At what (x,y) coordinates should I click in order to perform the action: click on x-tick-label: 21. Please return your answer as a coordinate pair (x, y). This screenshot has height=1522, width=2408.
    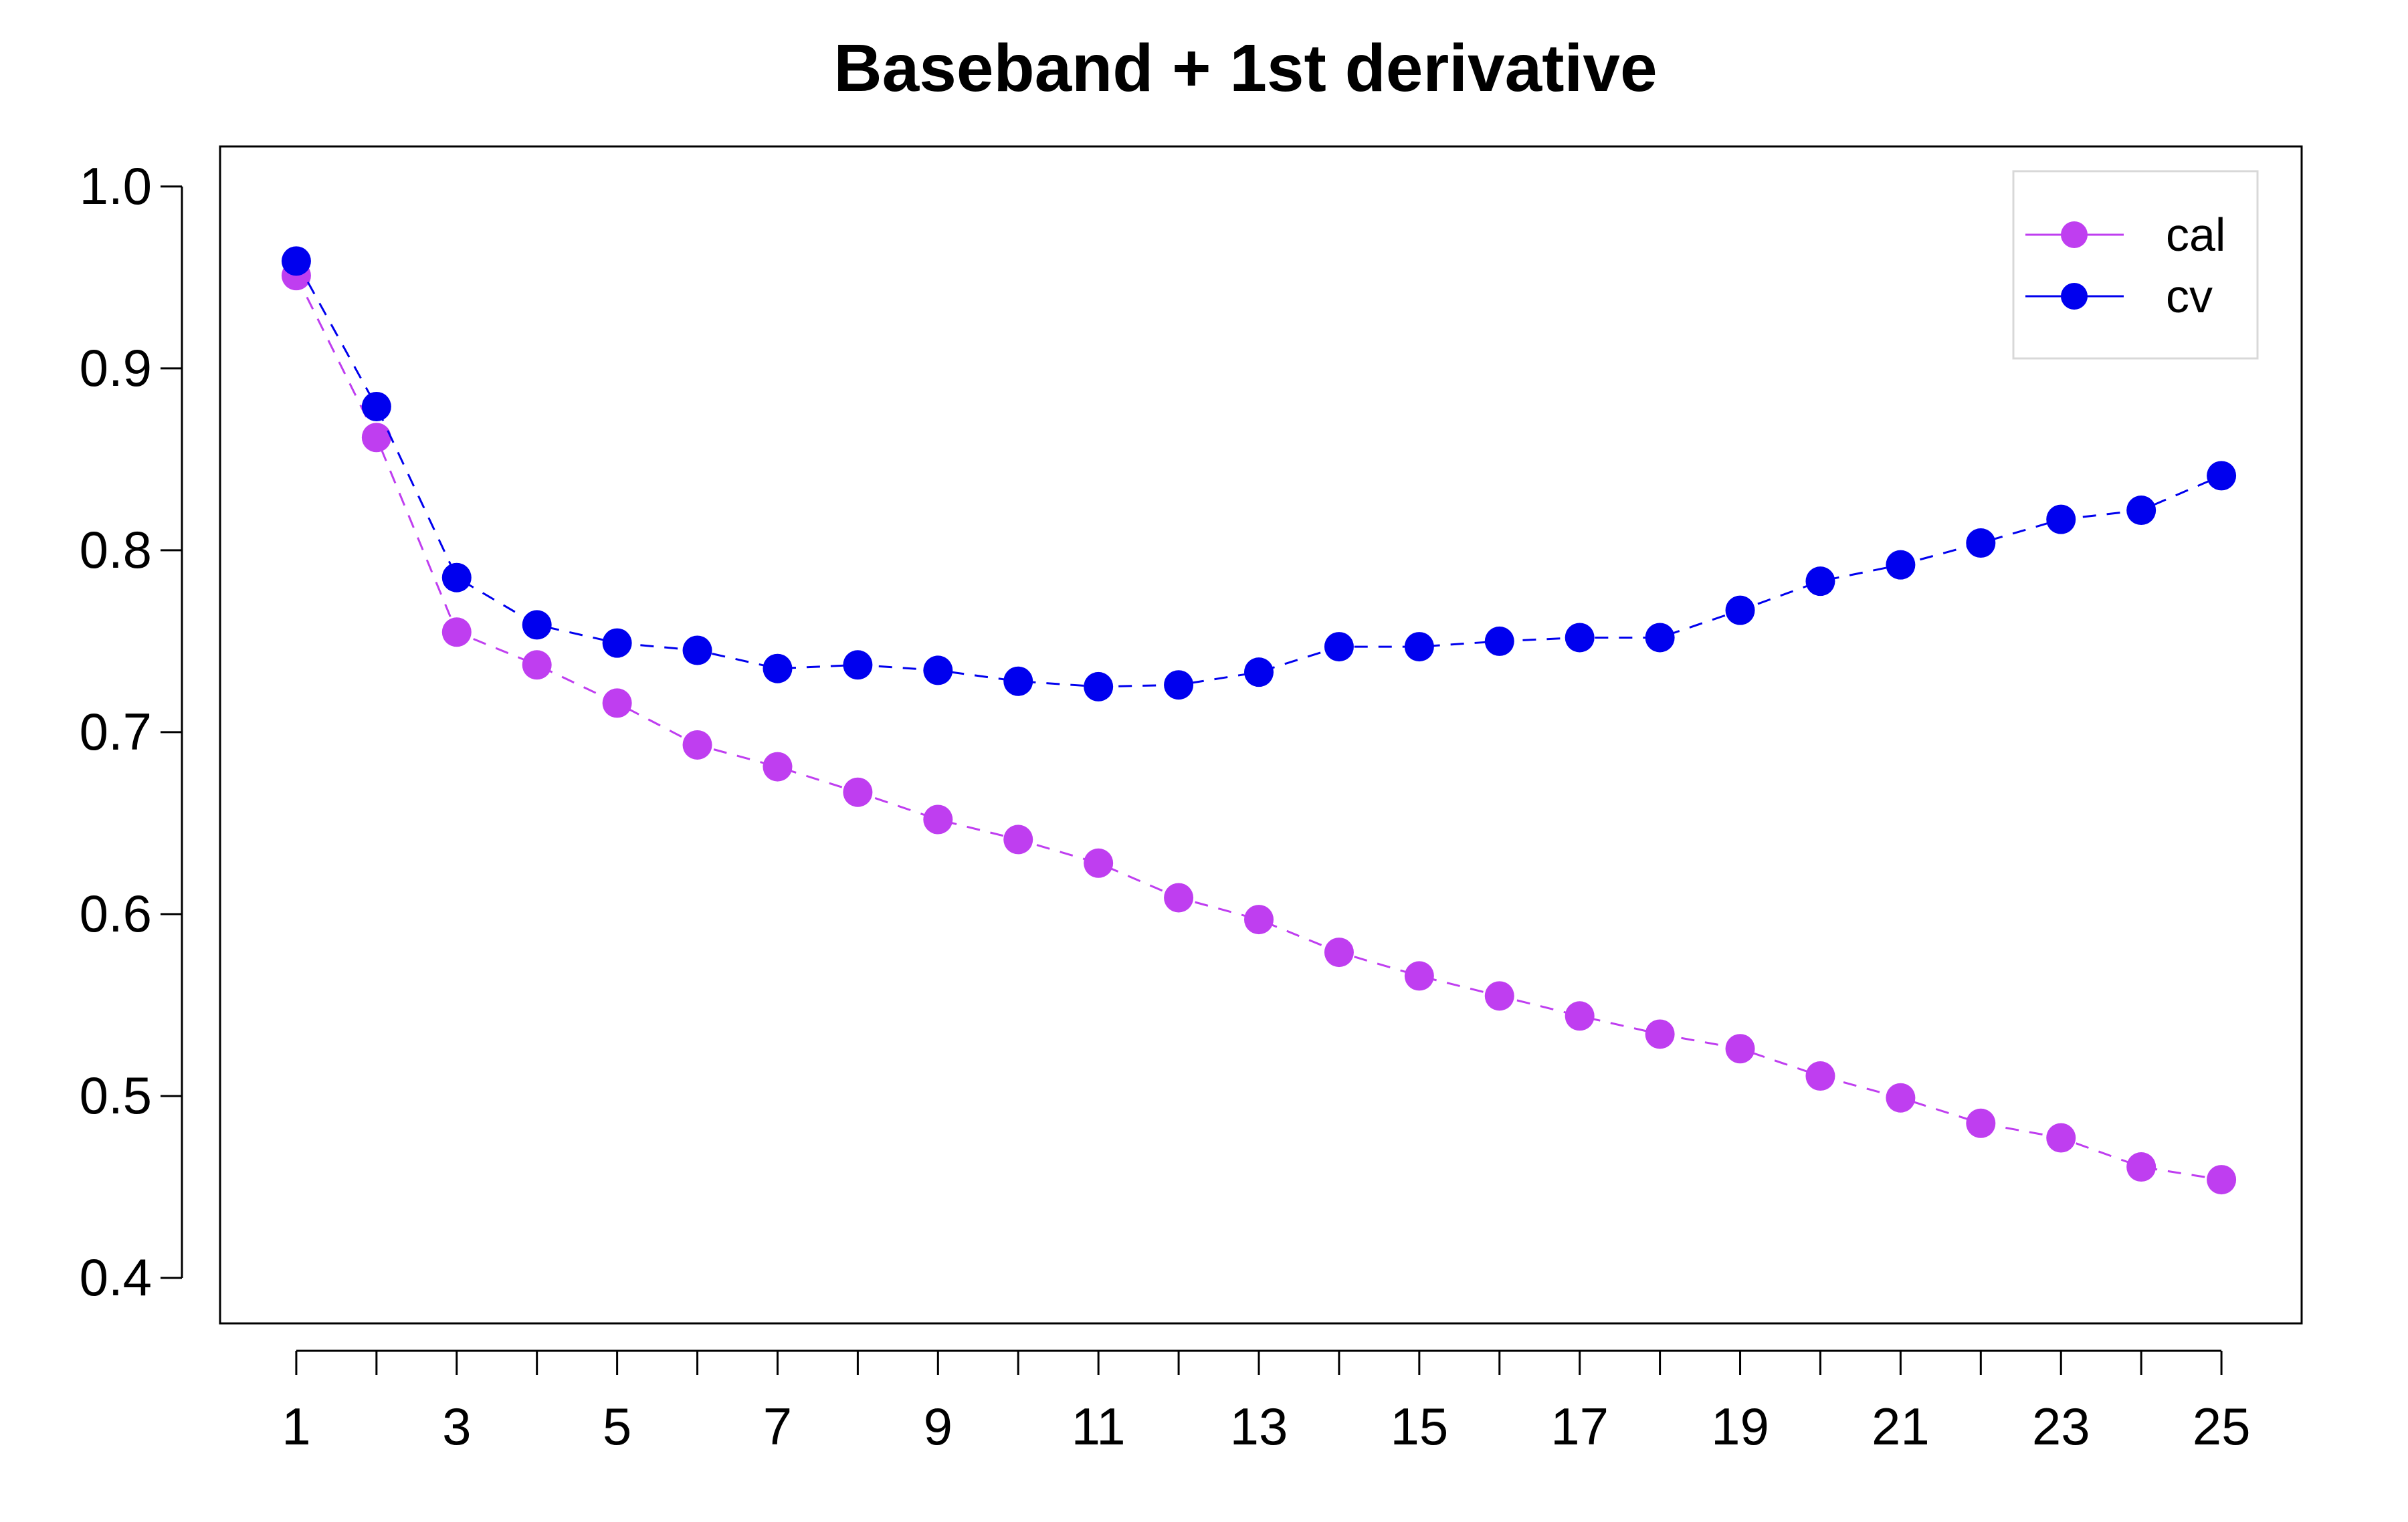
    Looking at the image, I should click on (1901, 1426).